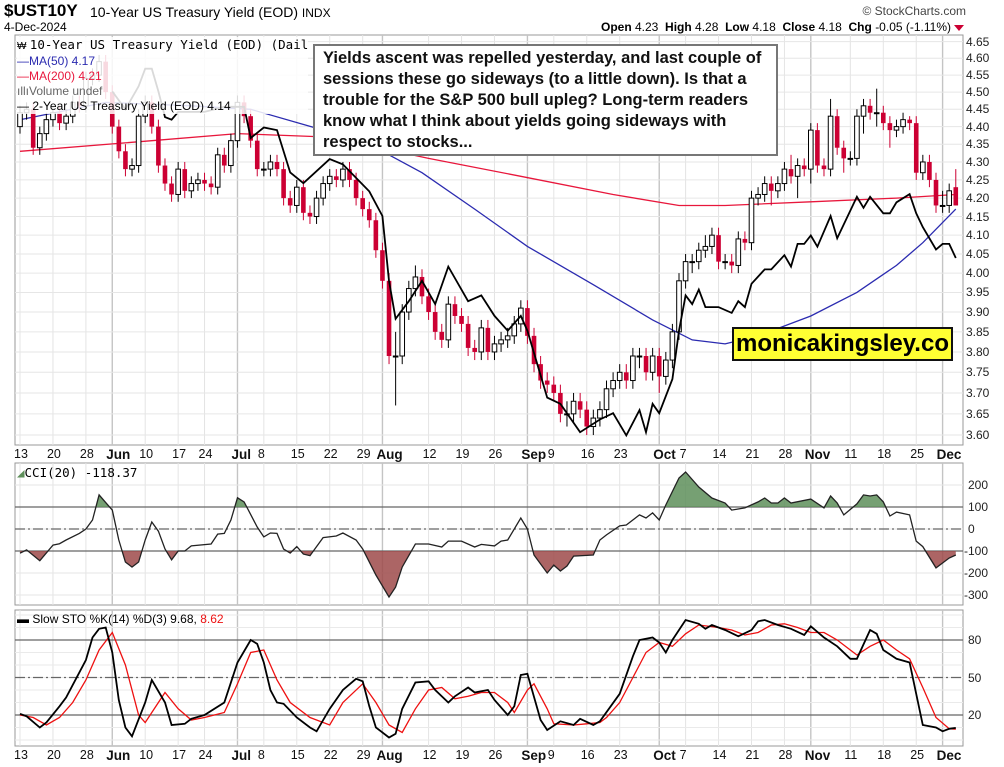 This screenshot has width=1004, height=767. What do you see at coordinates (842, 344) in the screenshot?
I see `watermark-logo: monicakingsley.co` at bounding box center [842, 344].